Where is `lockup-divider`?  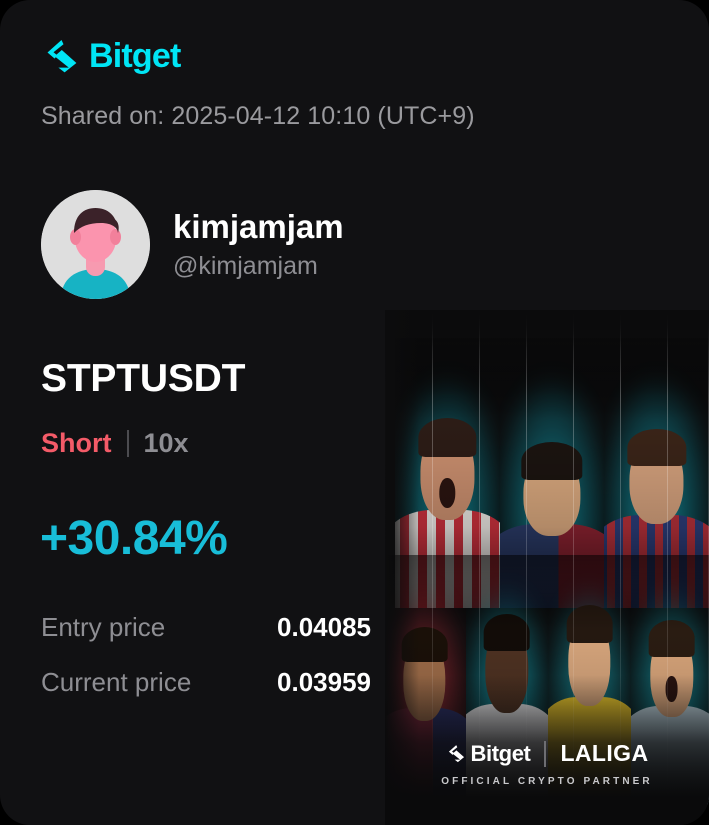
lockup-divider is located at coordinates (545, 753).